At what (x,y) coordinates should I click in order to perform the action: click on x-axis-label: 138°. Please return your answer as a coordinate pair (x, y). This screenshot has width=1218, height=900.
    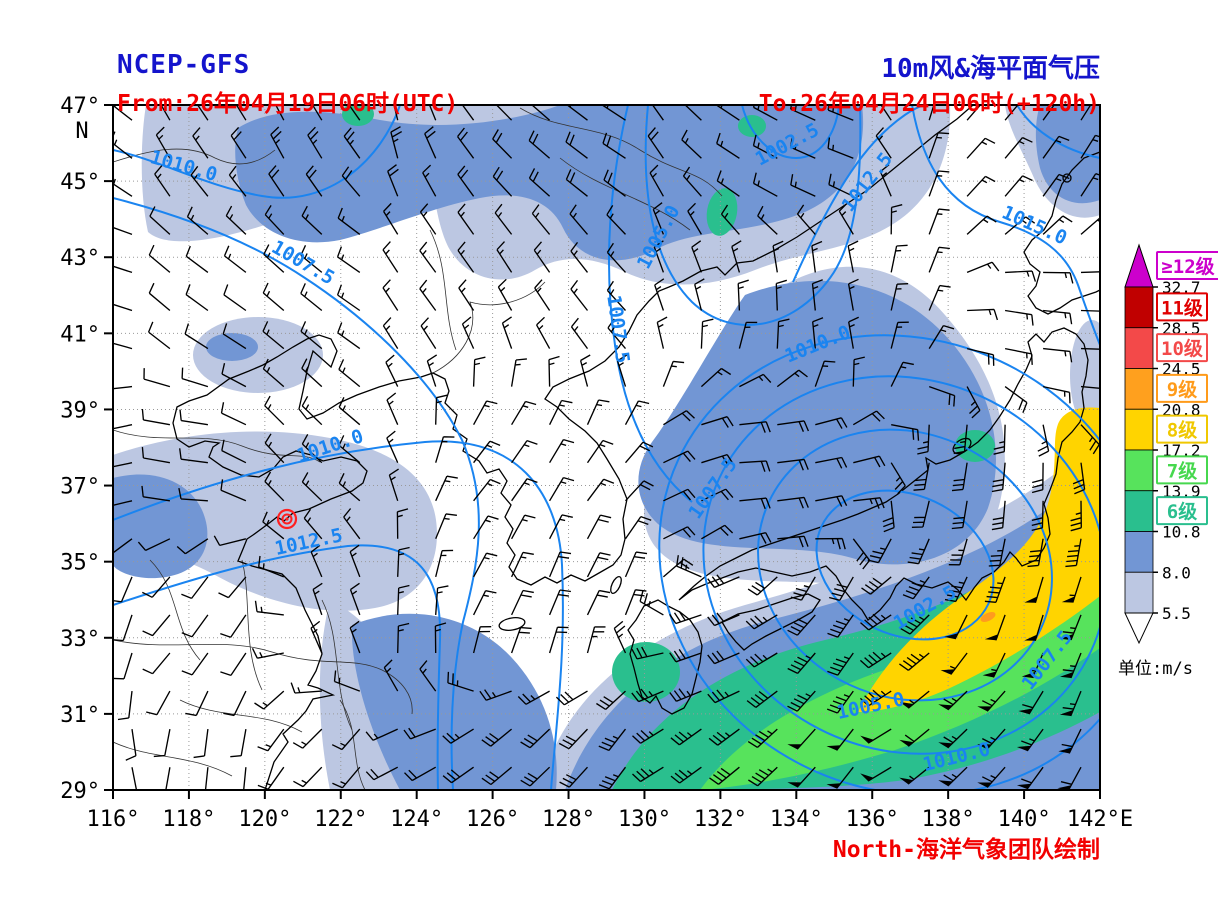
    Looking at the image, I should click on (948, 819).